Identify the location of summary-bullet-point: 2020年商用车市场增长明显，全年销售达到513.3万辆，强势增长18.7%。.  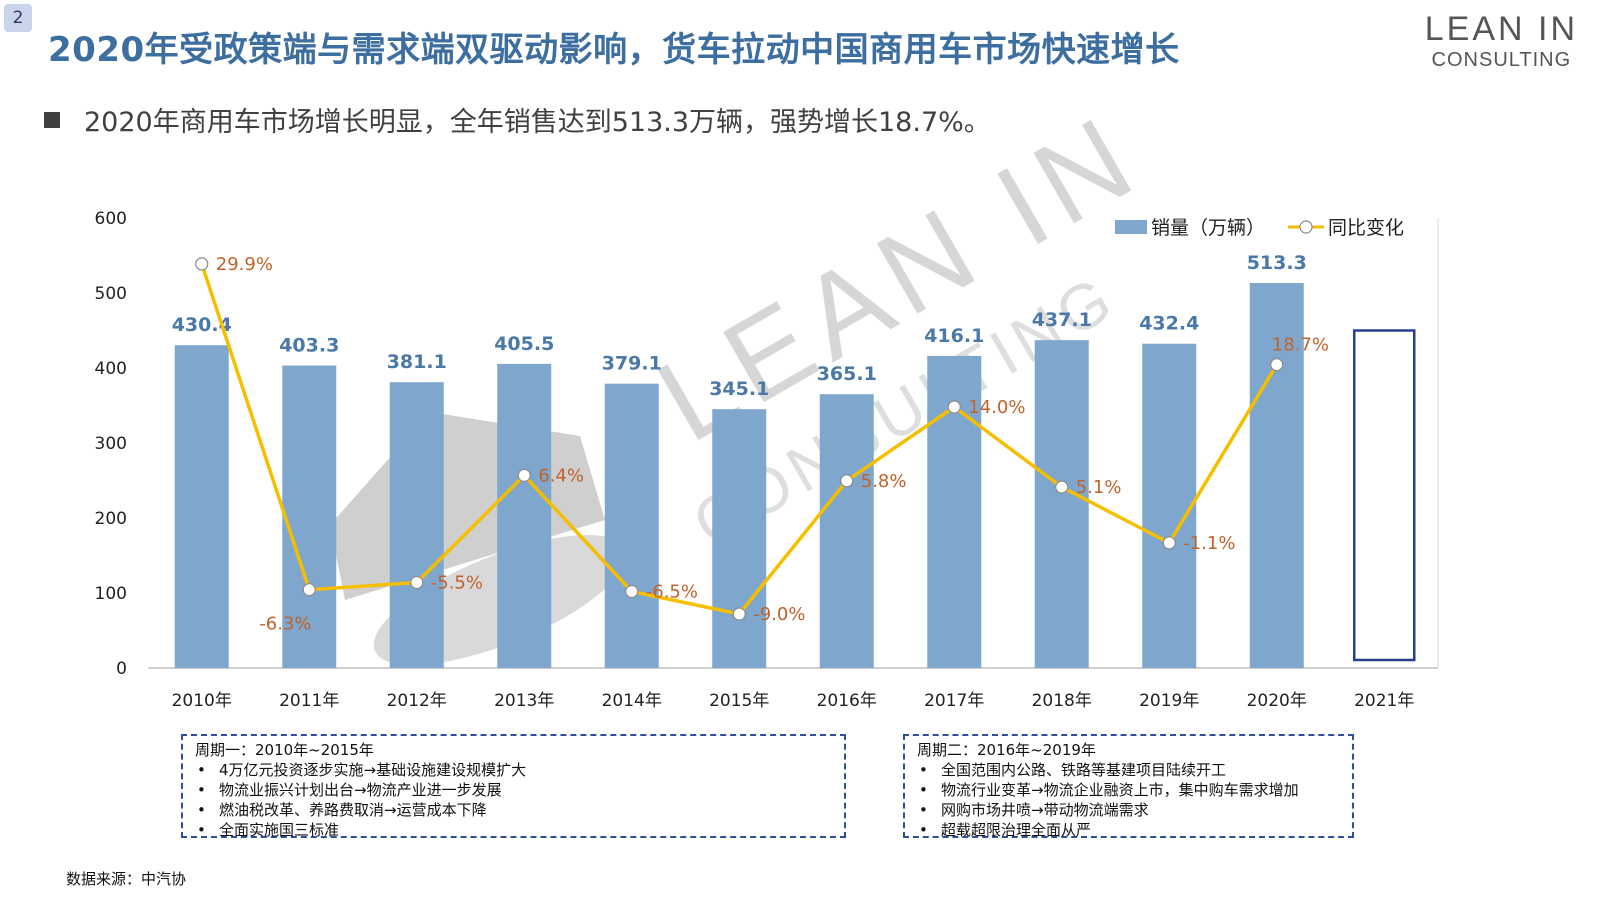
(517, 119).